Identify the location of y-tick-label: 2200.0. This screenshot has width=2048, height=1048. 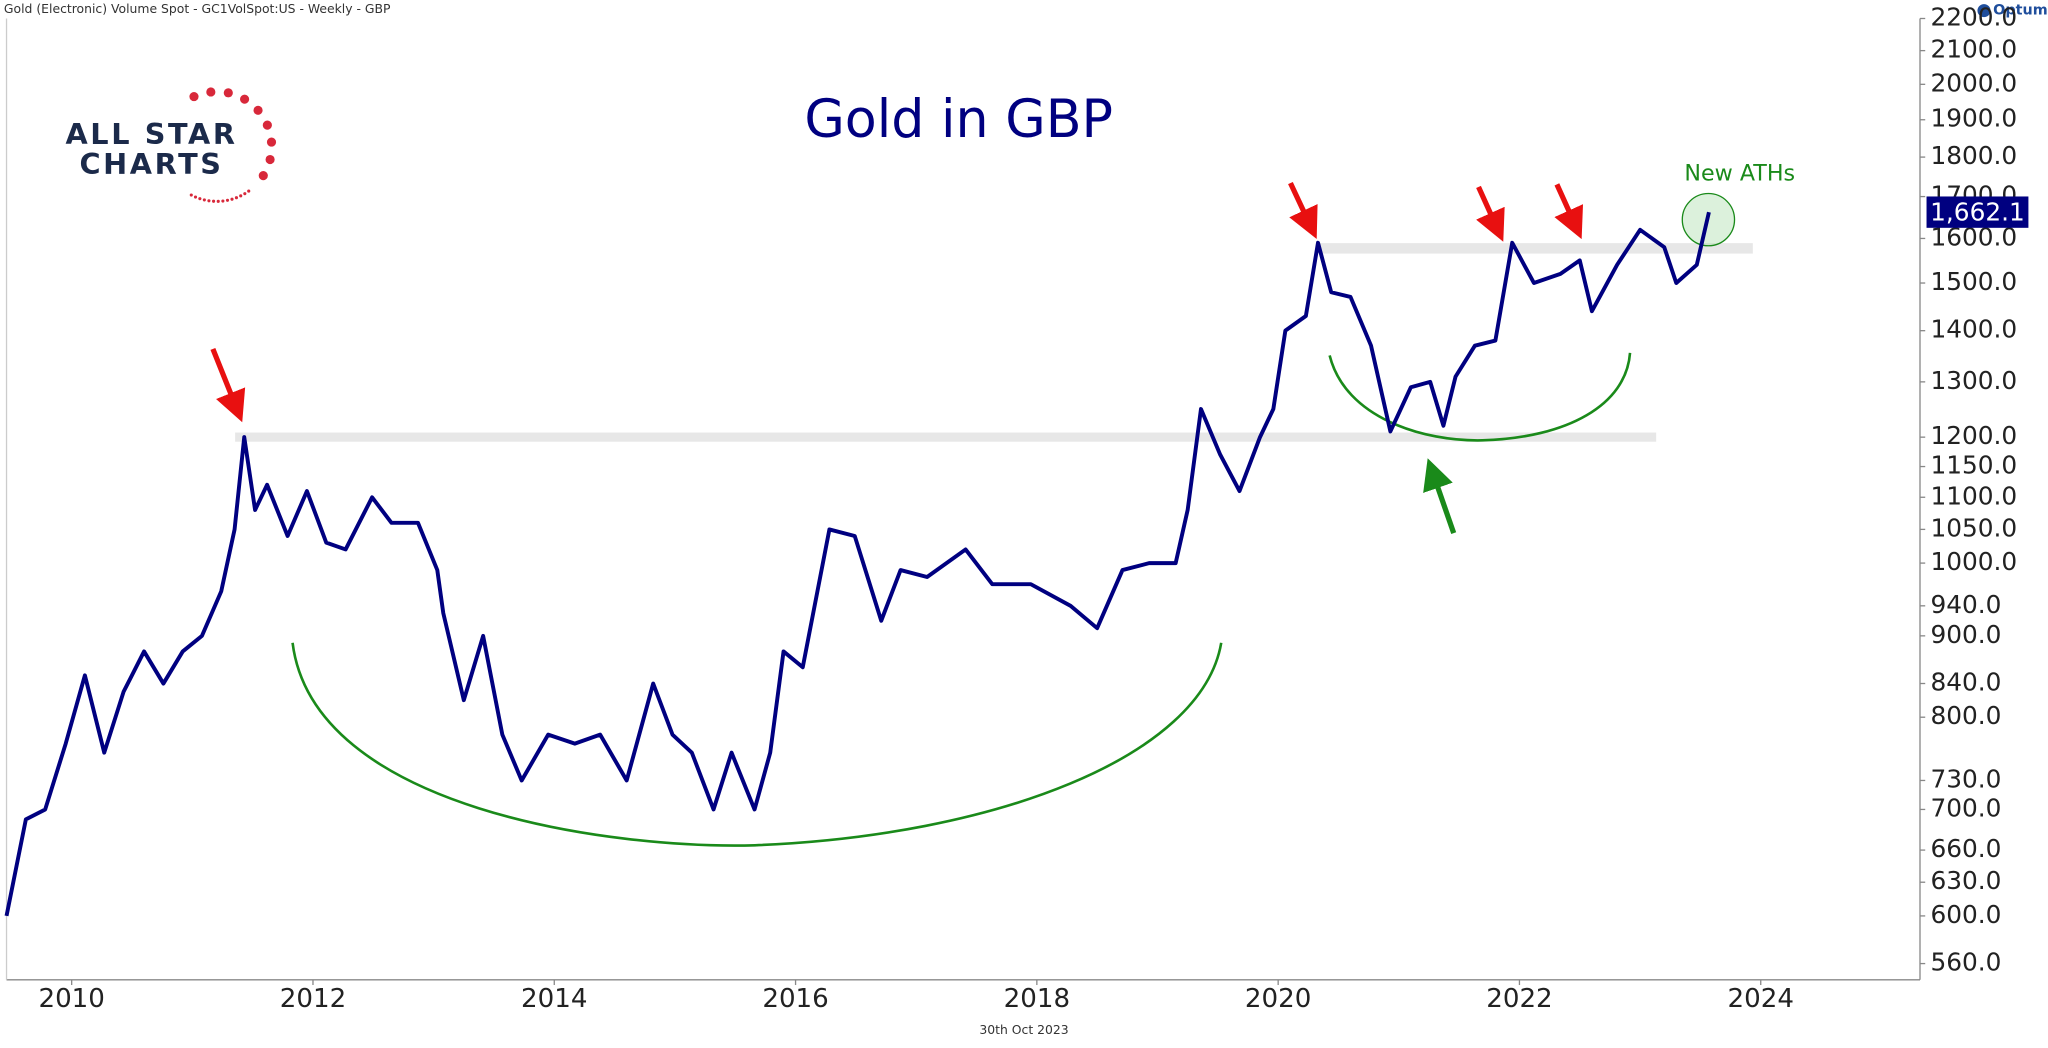
(1973, 16).